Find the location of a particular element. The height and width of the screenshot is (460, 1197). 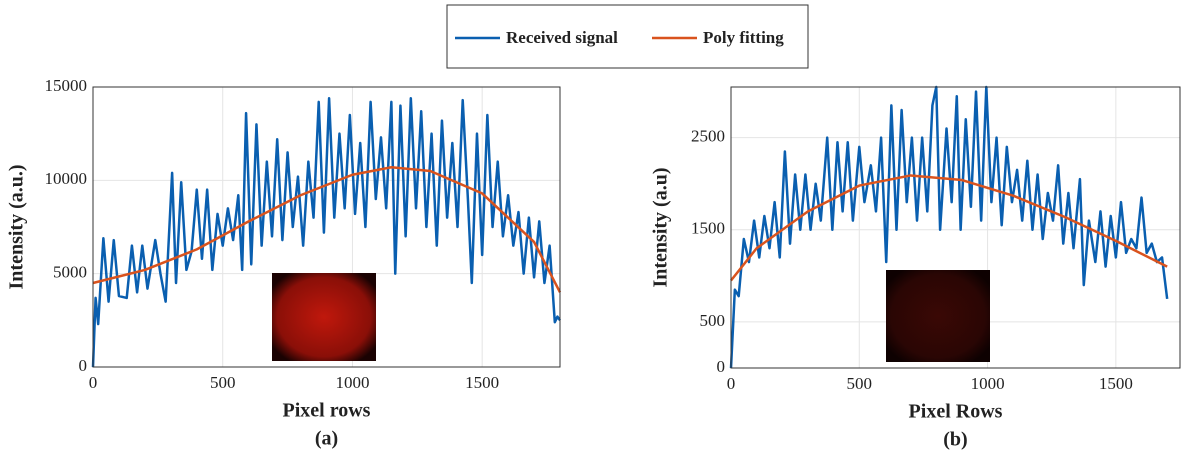

x-axis-label: Pixel Rows is located at coordinates (956, 412).